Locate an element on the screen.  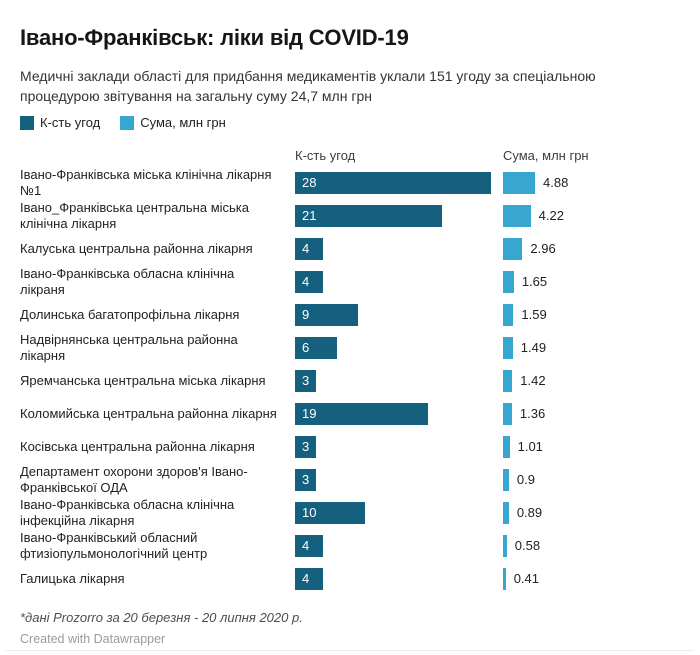
legend-label-sum: Сума, млн грн is located at coordinates (183, 122).